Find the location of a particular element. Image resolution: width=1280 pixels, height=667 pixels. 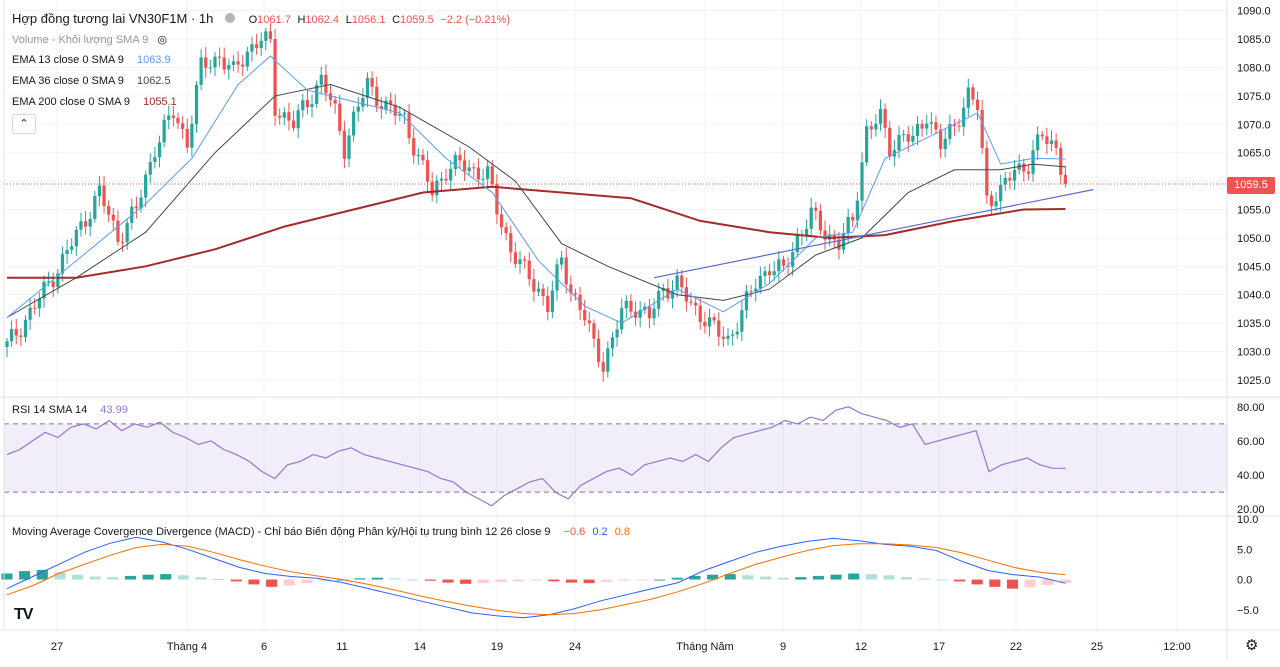

rsi-legend: RSI 14 SMA 14 43.99 is located at coordinates (70, 410).